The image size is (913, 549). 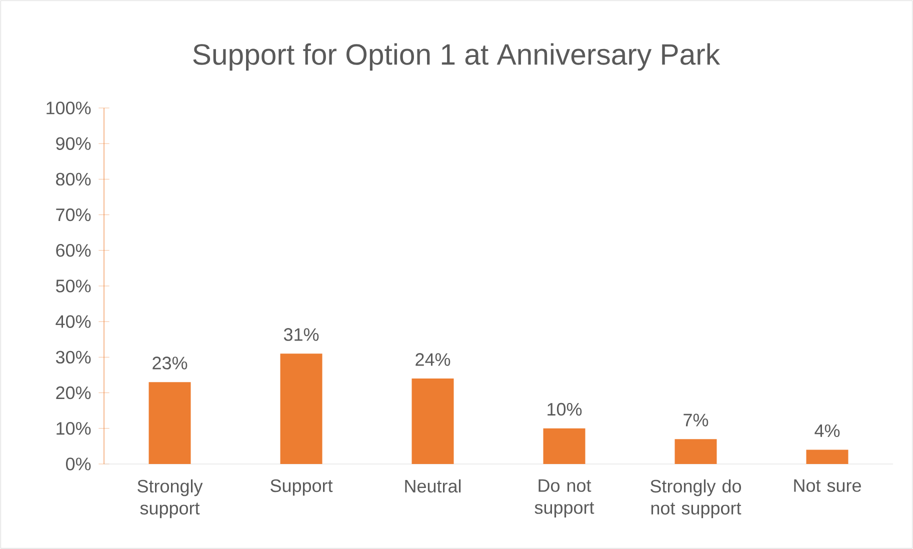 What do you see at coordinates (170, 498) in the screenshot?
I see `x-tick-label: Strongly support` at bounding box center [170, 498].